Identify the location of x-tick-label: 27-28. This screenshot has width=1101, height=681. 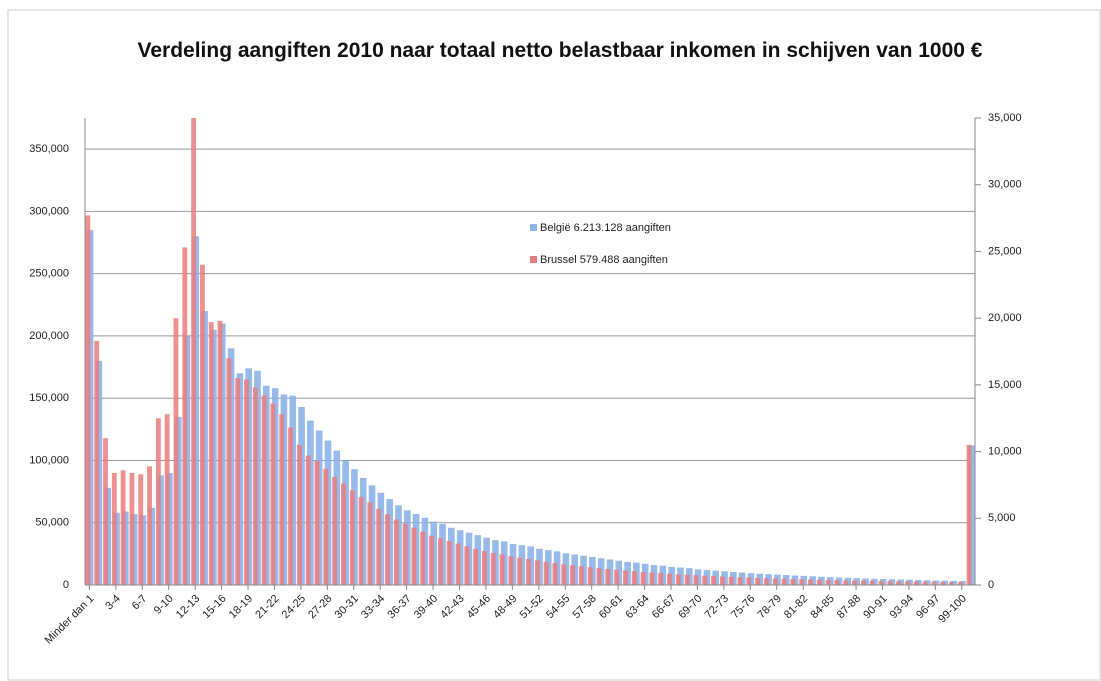
(320, 607).